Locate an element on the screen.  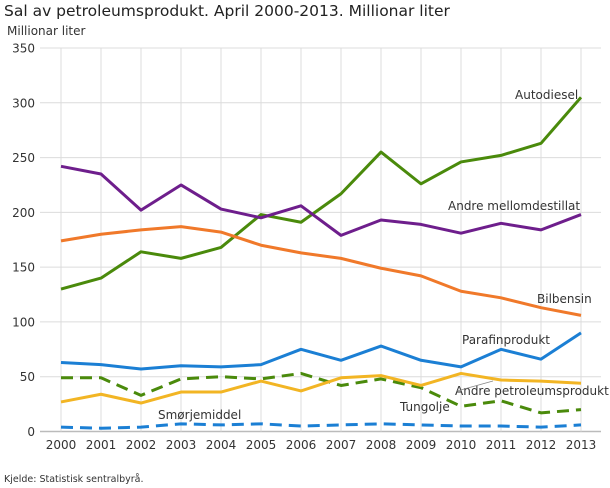
y-tick-label: 100 is located at coordinates (23, 322).